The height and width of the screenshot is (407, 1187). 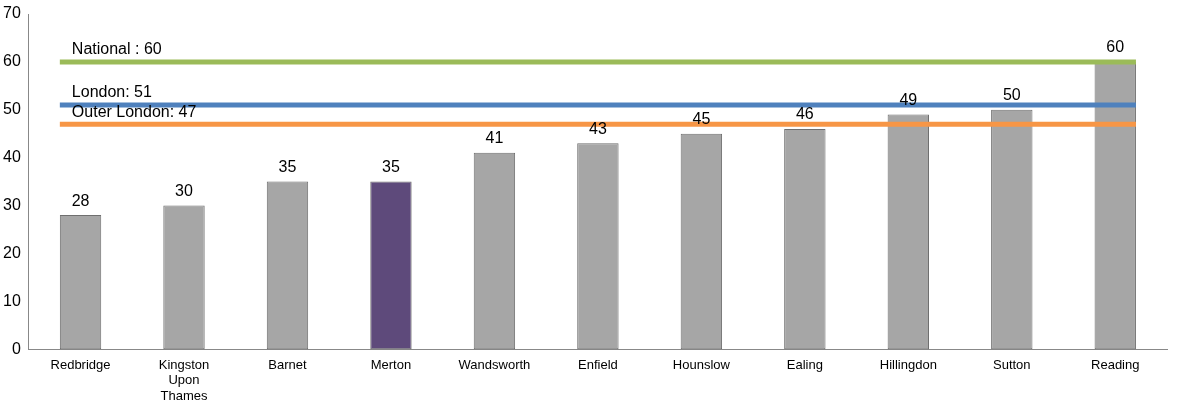 I want to click on data-label: 46, so click(x=804, y=114).